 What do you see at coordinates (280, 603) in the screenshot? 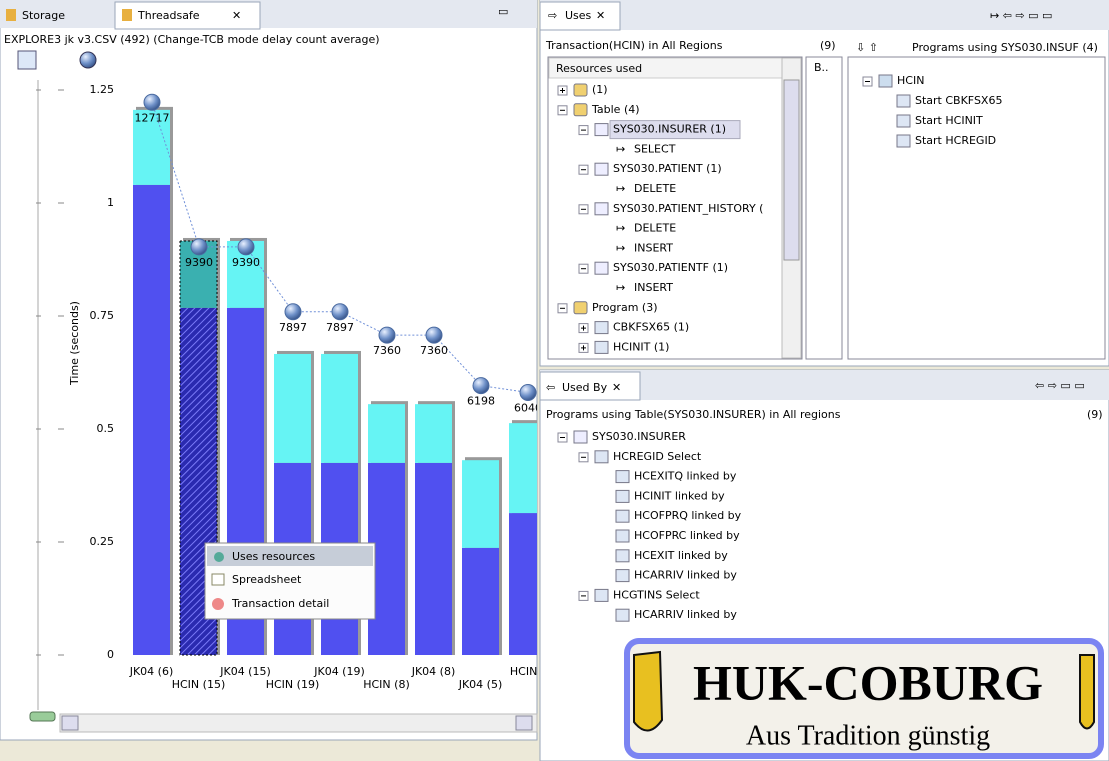
I see `menu-item: Transaction detail` at bounding box center [280, 603].